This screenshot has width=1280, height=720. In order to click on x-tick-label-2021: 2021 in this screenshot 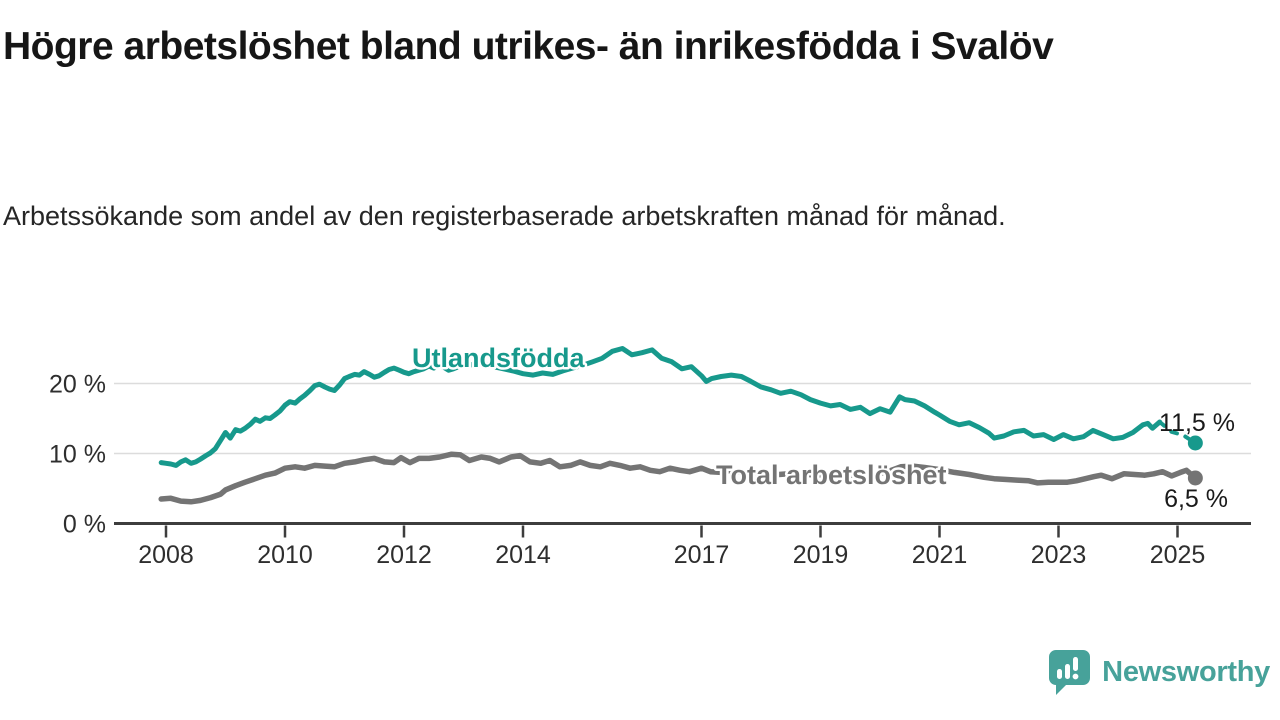, I will do `click(940, 555)`.